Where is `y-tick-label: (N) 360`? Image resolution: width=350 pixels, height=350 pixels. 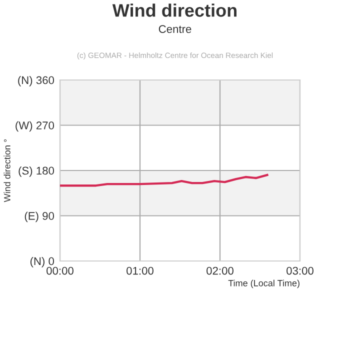 y-tick-label: (N) 360 is located at coordinates (36, 81).